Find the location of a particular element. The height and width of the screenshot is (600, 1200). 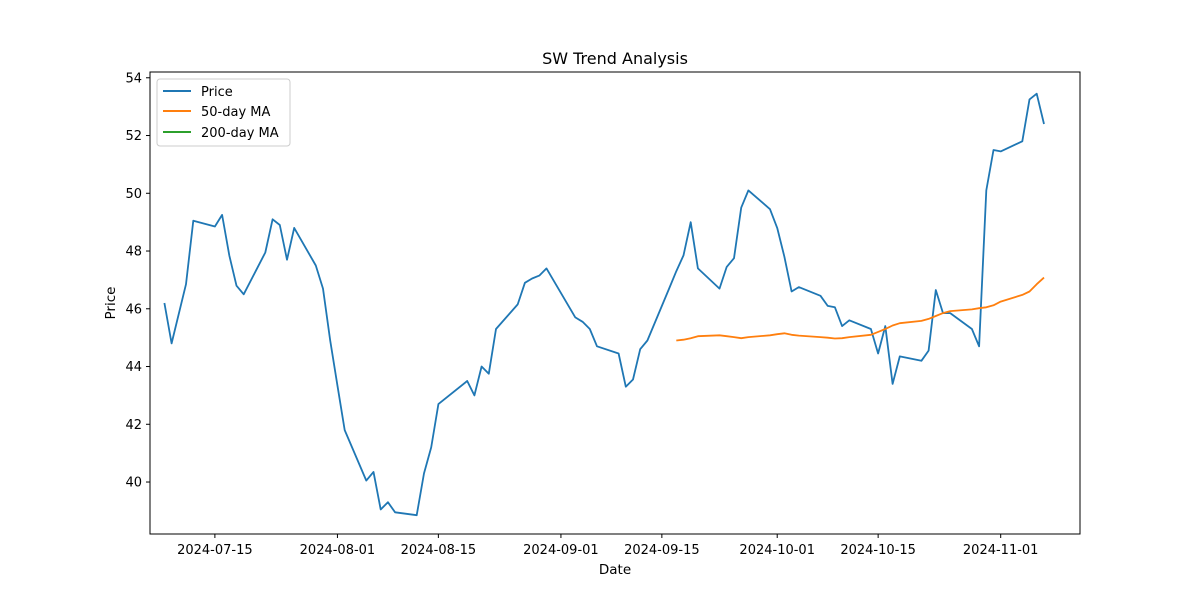

y-tick-label: 46 is located at coordinates (133, 309).